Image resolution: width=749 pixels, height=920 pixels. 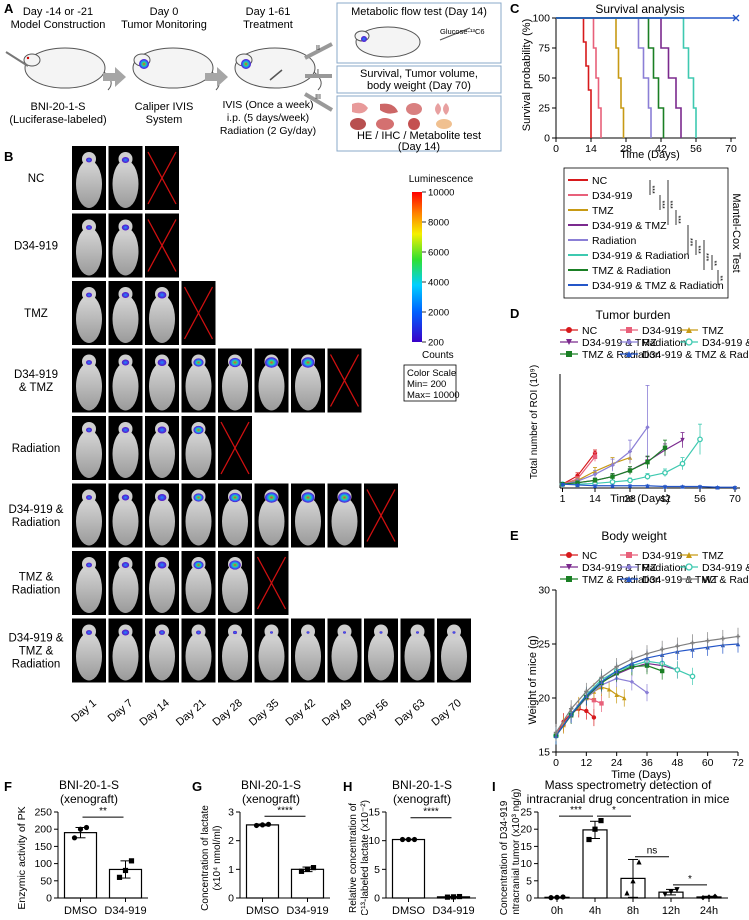 I want to click on tumor-x-tick-label: 1, so click(x=563, y=499).